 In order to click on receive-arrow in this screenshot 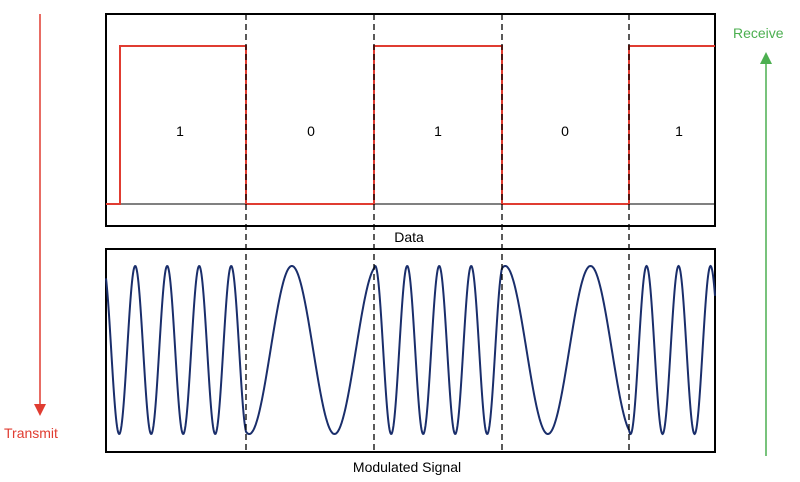, I will do `click(766, 254)`.